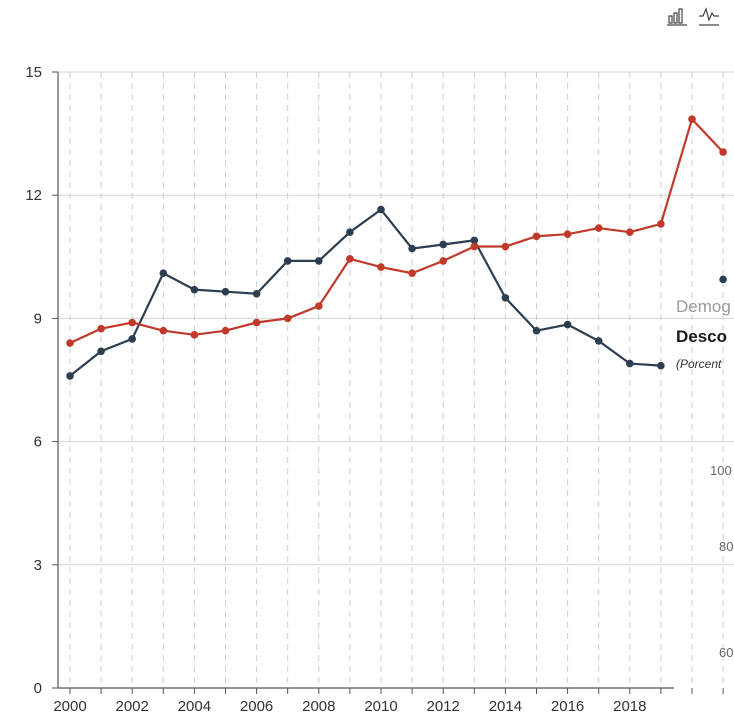  Describe the element at coordinates (69, 706) in the screenshot. I see `x-tick-label: 2000` at that location.